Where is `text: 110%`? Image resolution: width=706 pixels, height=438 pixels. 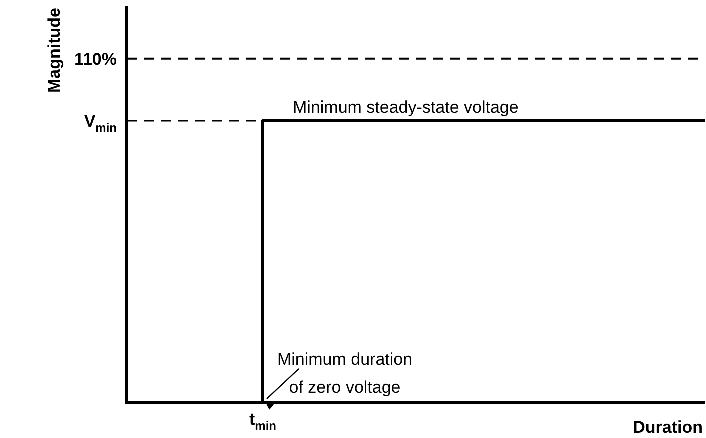 text: 110% is located at coordinates (96, 59).